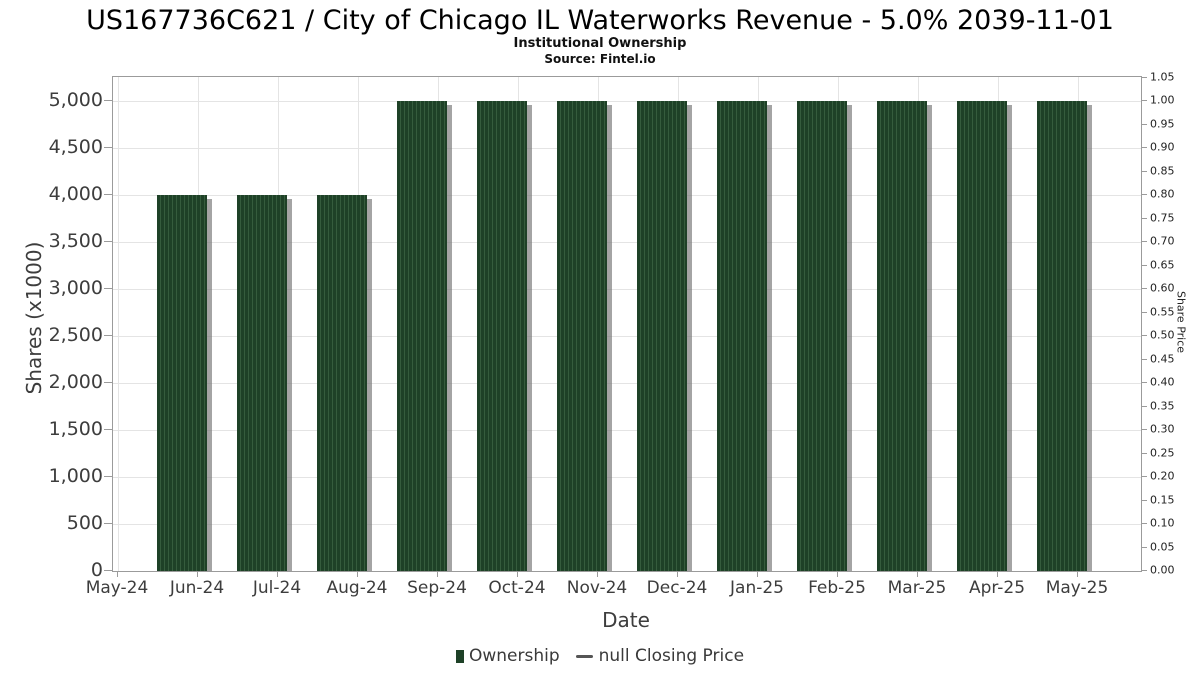 This screenshot has width=1200, height=675. What do you see at coordinates (1162, 499) in the screenshot?
I see `y-axis-right-tick-label: 0.15` at bounding box center [1162, 499].